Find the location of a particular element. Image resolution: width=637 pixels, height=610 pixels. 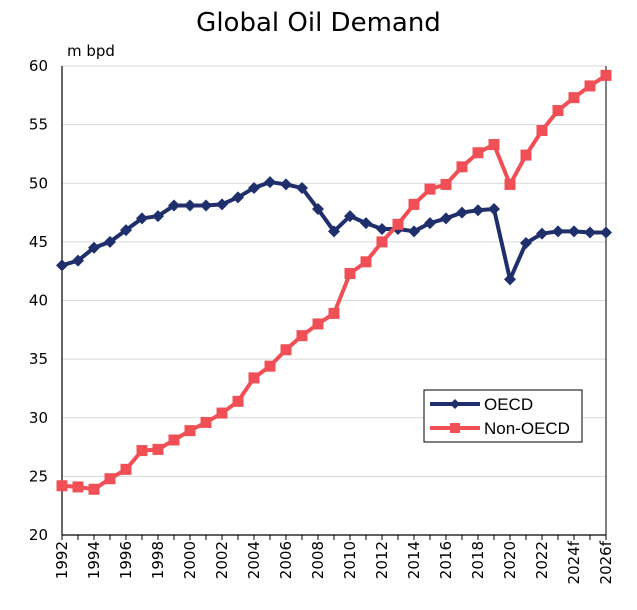

x-tick-label: 1994 is located at coordinates (94, 560).